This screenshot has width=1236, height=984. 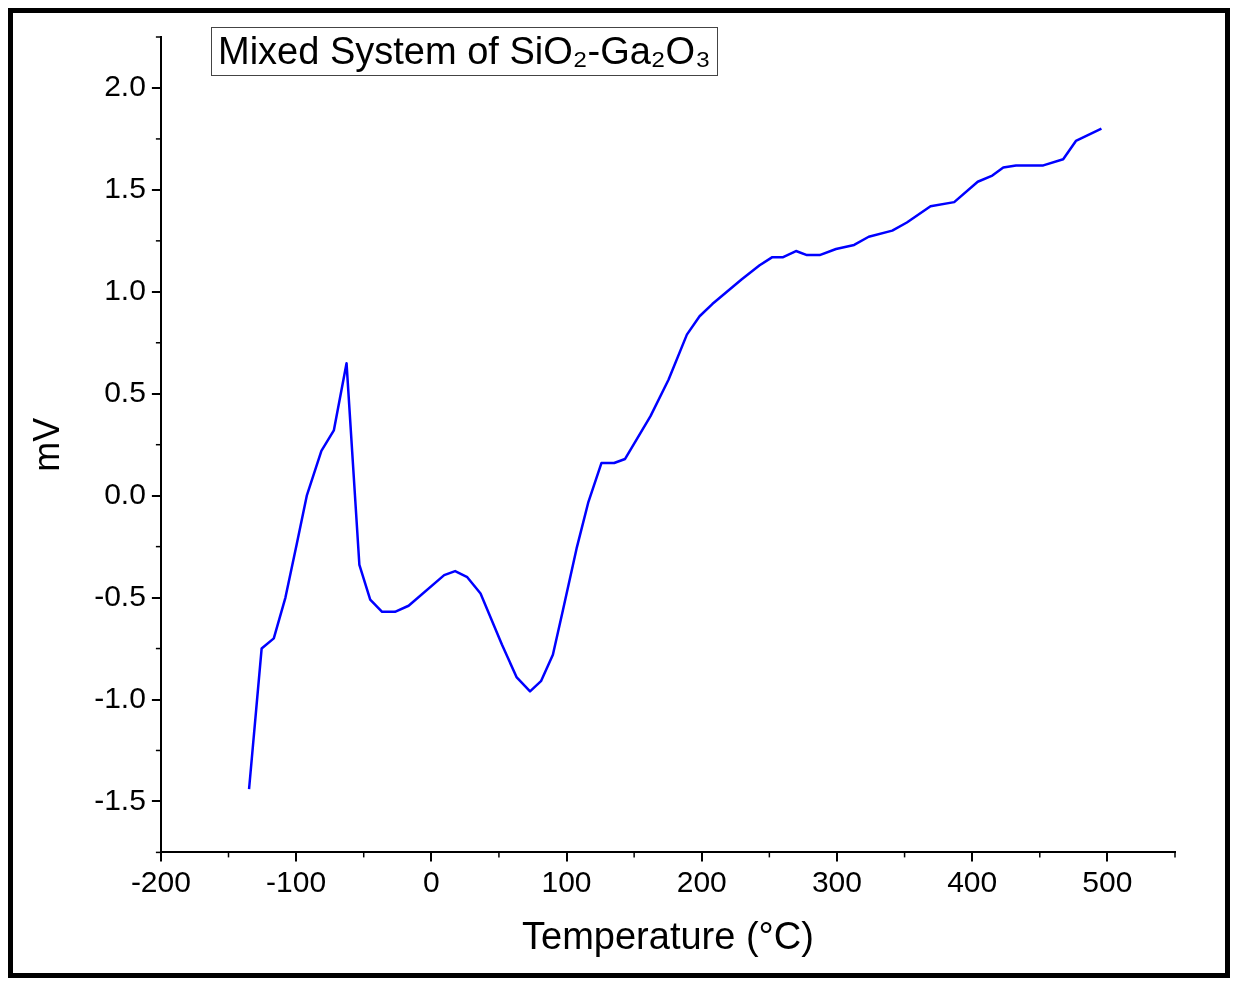 What do you see at coordinates (1107, 881) in the screenshot?
I see `x-tick-label: 500` at bounding box center [1107, 881].